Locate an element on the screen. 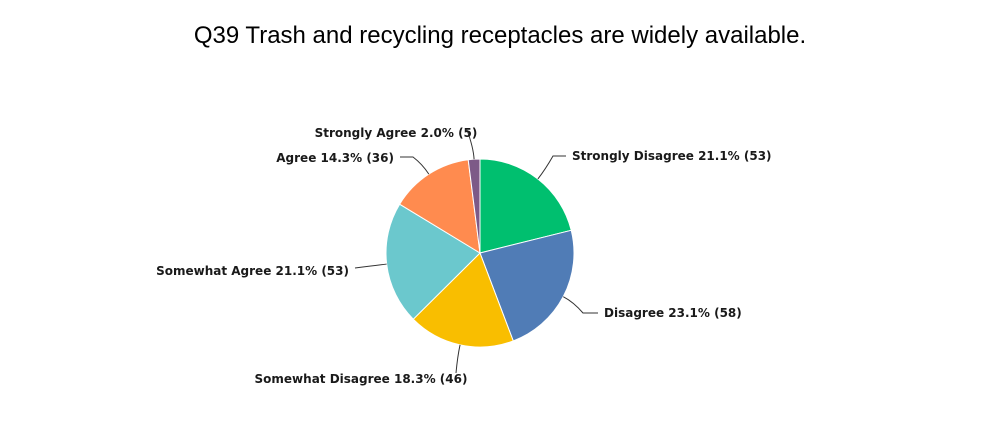  leader-line-agree is located at coordinates (415, 165).